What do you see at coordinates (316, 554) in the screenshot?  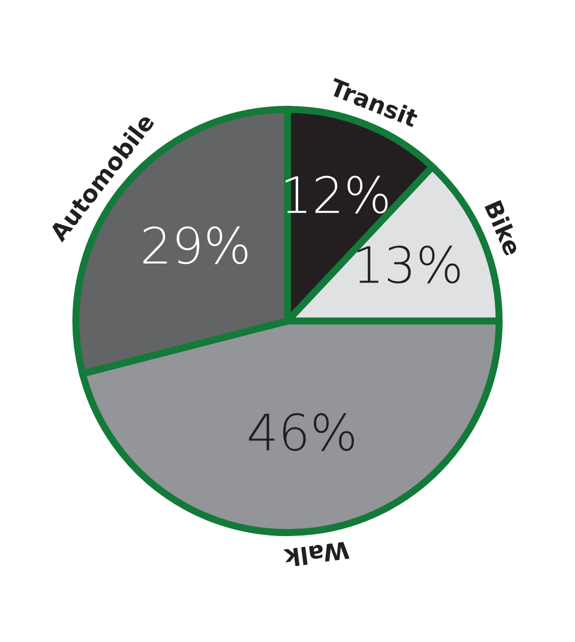 I see `slice-label: Walk` at bounding box center [316, 554].